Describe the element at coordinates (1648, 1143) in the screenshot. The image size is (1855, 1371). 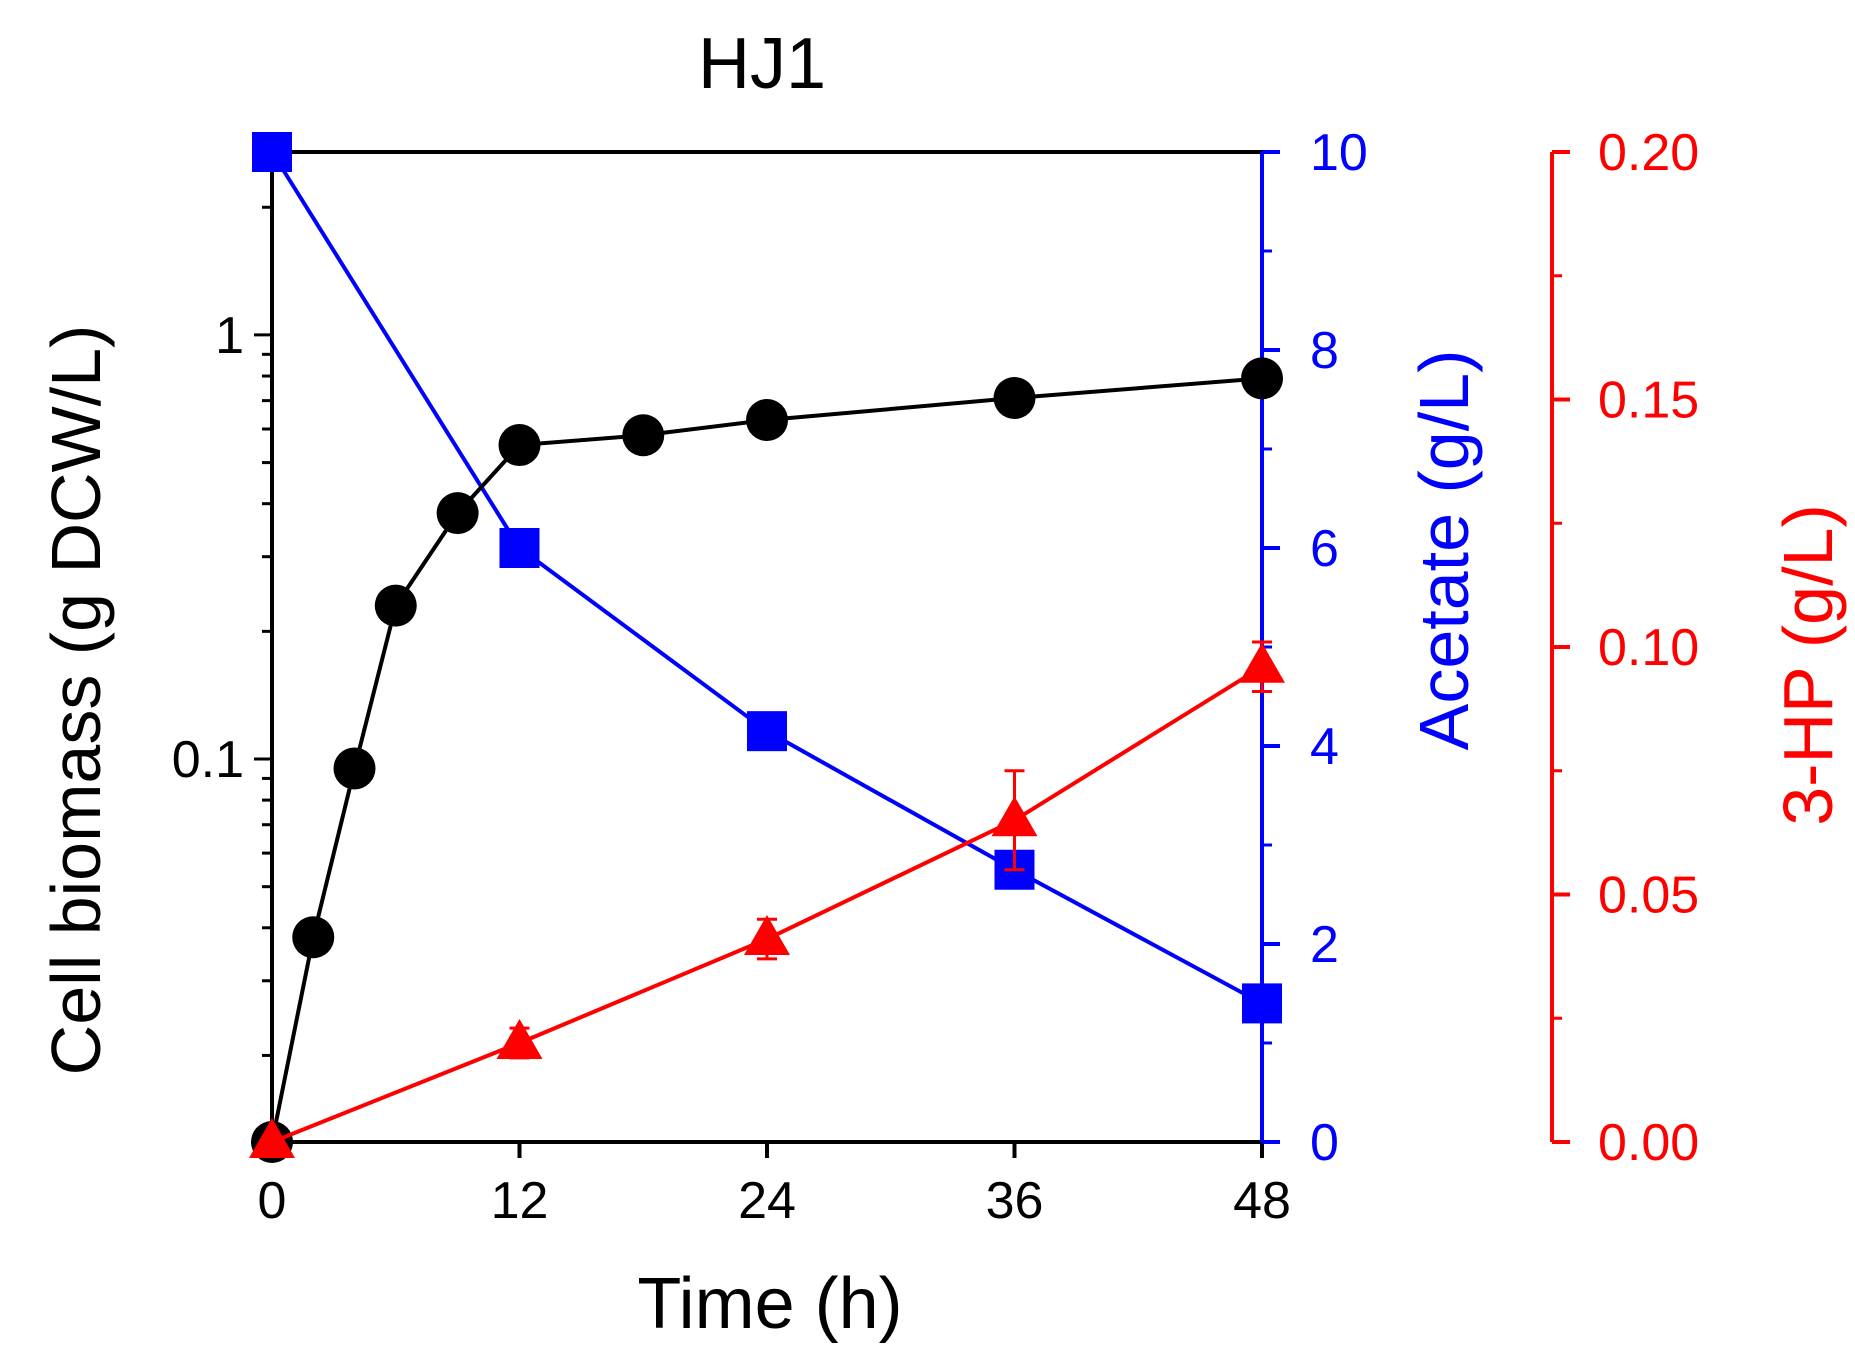
I see `hp-tick-label: 0.00` at that location.